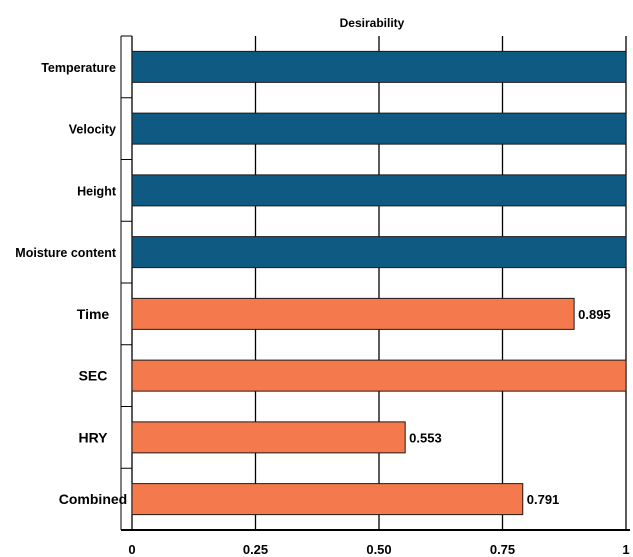  Describe the element at coordinates (97, 191) in the screenshot. I see `category-label: Height` at that location.